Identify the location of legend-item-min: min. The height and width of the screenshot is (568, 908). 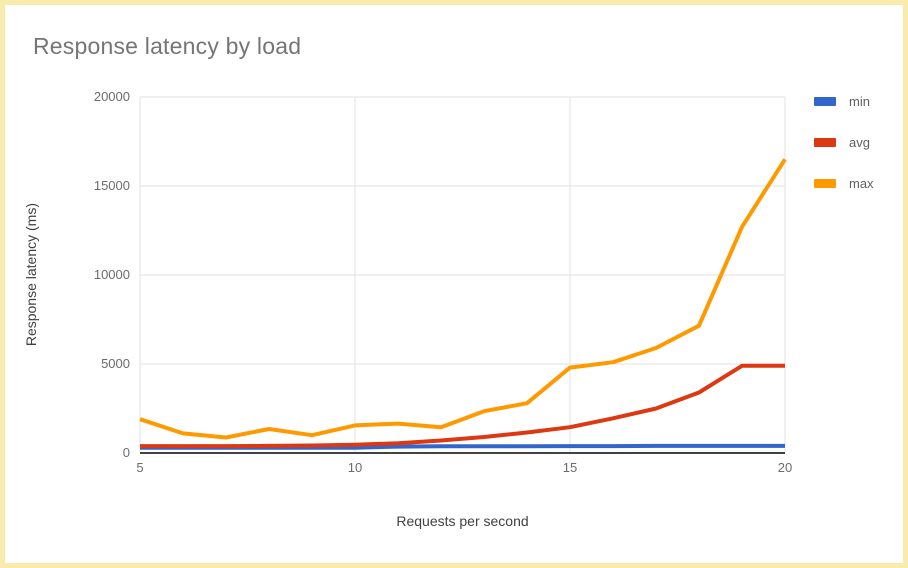
(844, 101).